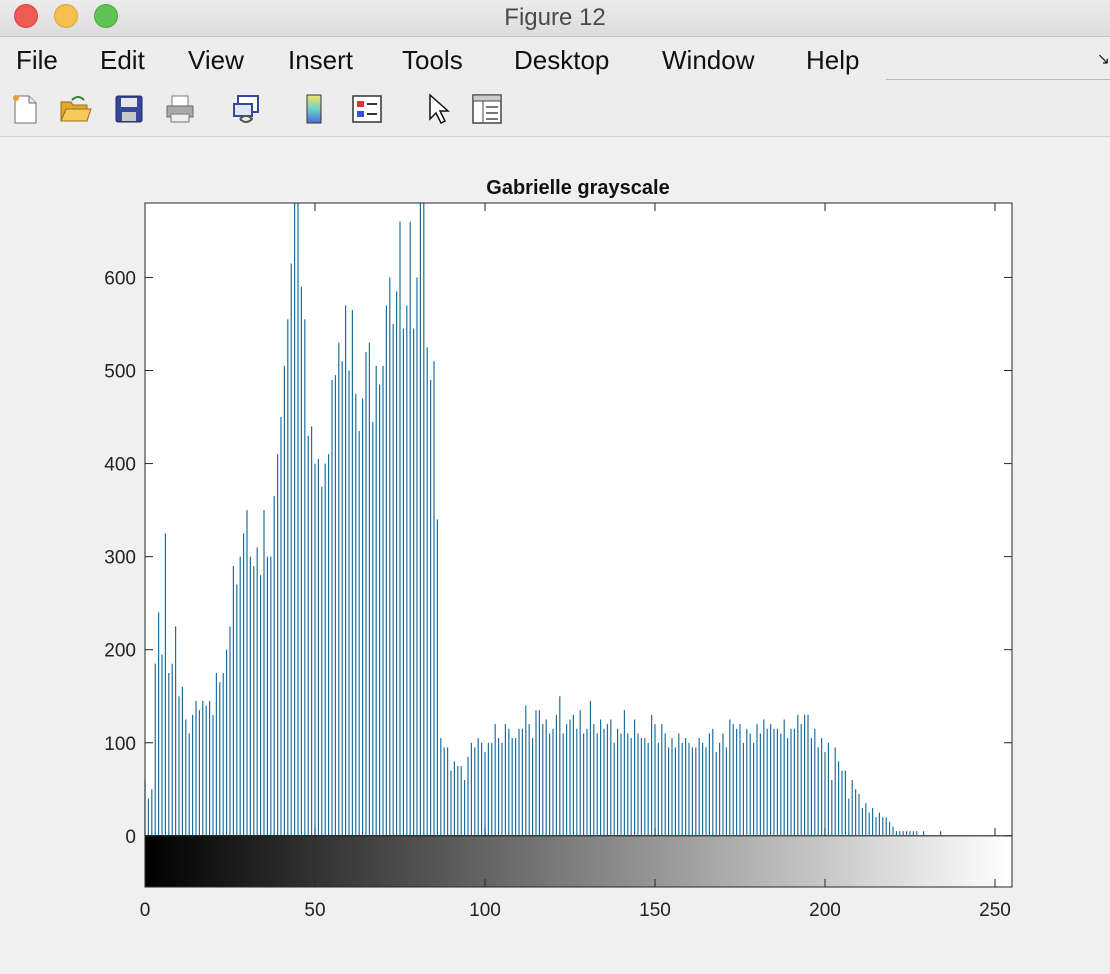  What do you see at coordinates (120, 558) in the screenshot?
I see `y-tick-label: 300` at bounding box center [120, 558].